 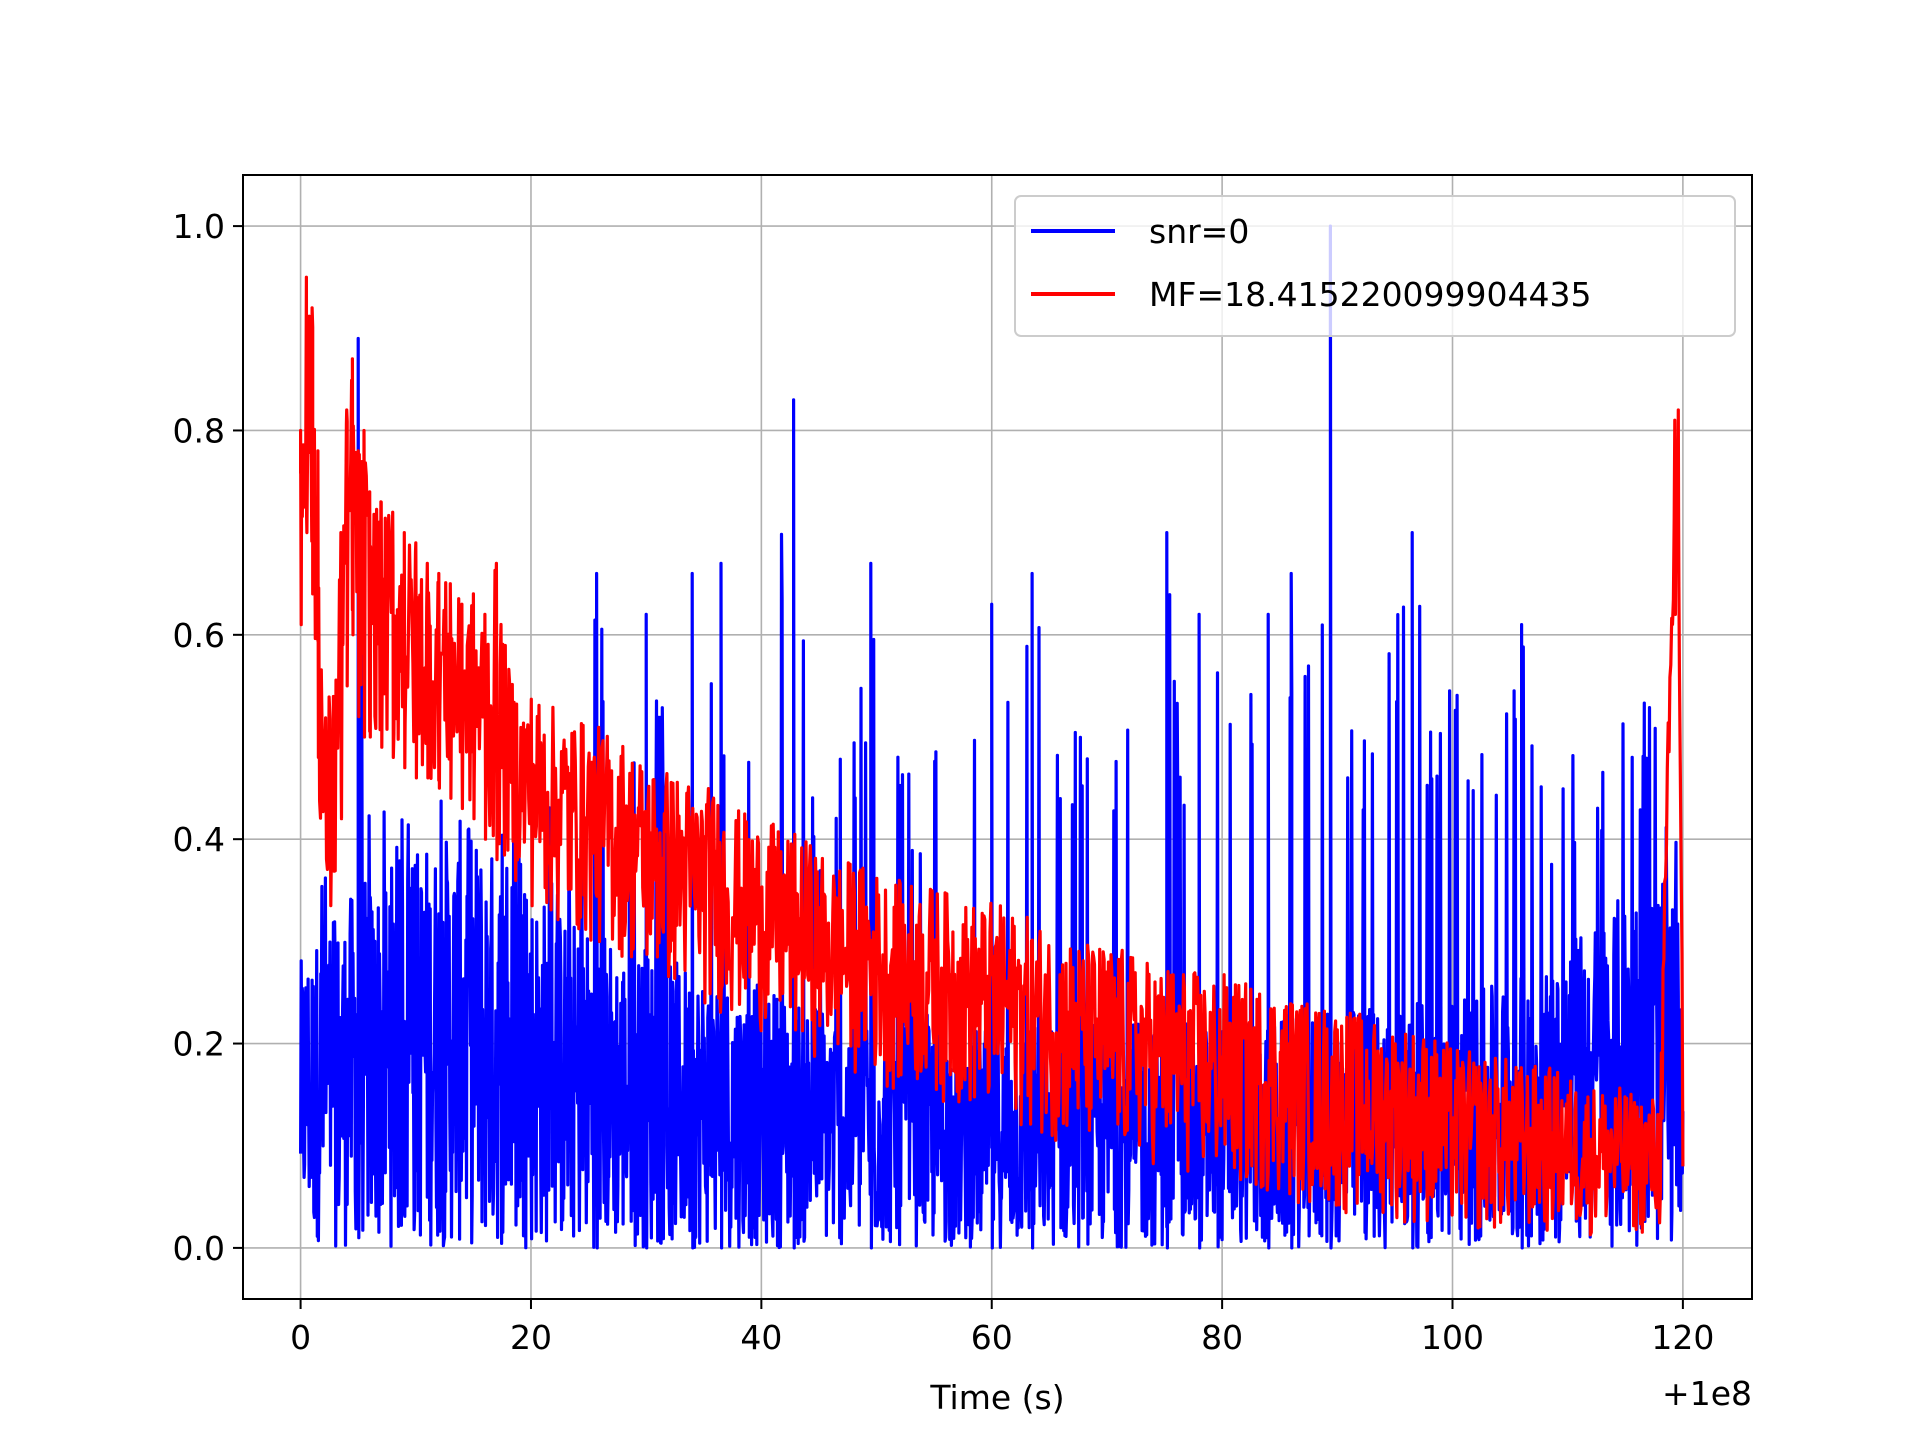 I want to click on x-tick-label: 40, so click(x=761, y=1337).